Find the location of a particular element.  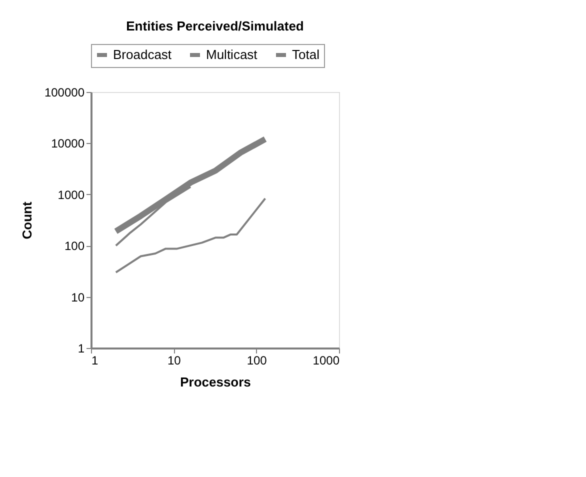

x-tick-label: 1000 is located at coordinates (326, 361).